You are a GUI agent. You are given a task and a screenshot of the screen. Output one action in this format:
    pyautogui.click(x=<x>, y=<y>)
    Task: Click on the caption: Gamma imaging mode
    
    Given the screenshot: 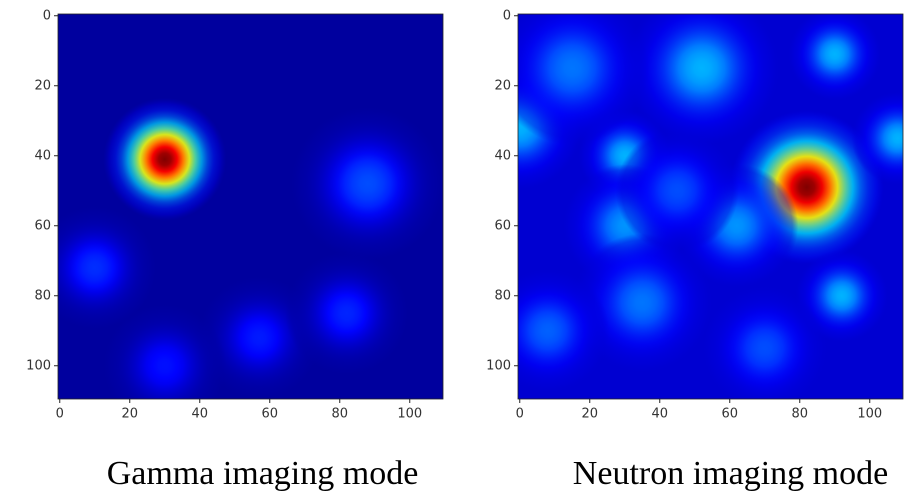 What is the action you would take?
    pyautogui.click(x=263, y=473)
    